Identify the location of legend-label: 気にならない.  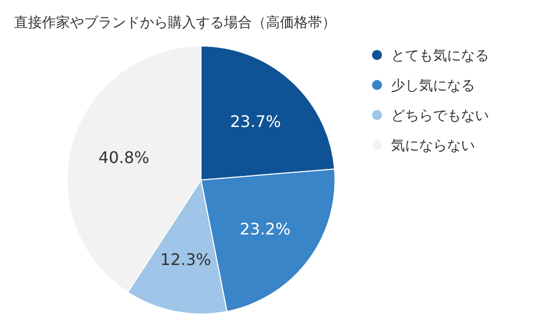
(433, 146).